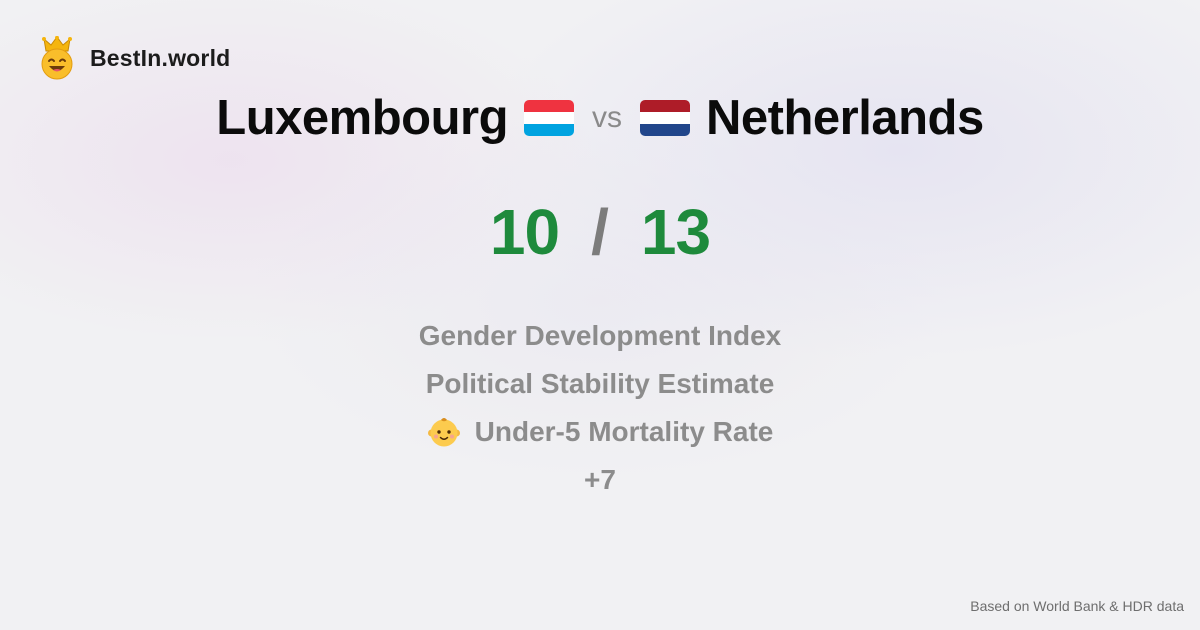 Image resolution: width=1200 pixels, height=630 pixels. I want to click on vs-label: vs, so click(607, 117).